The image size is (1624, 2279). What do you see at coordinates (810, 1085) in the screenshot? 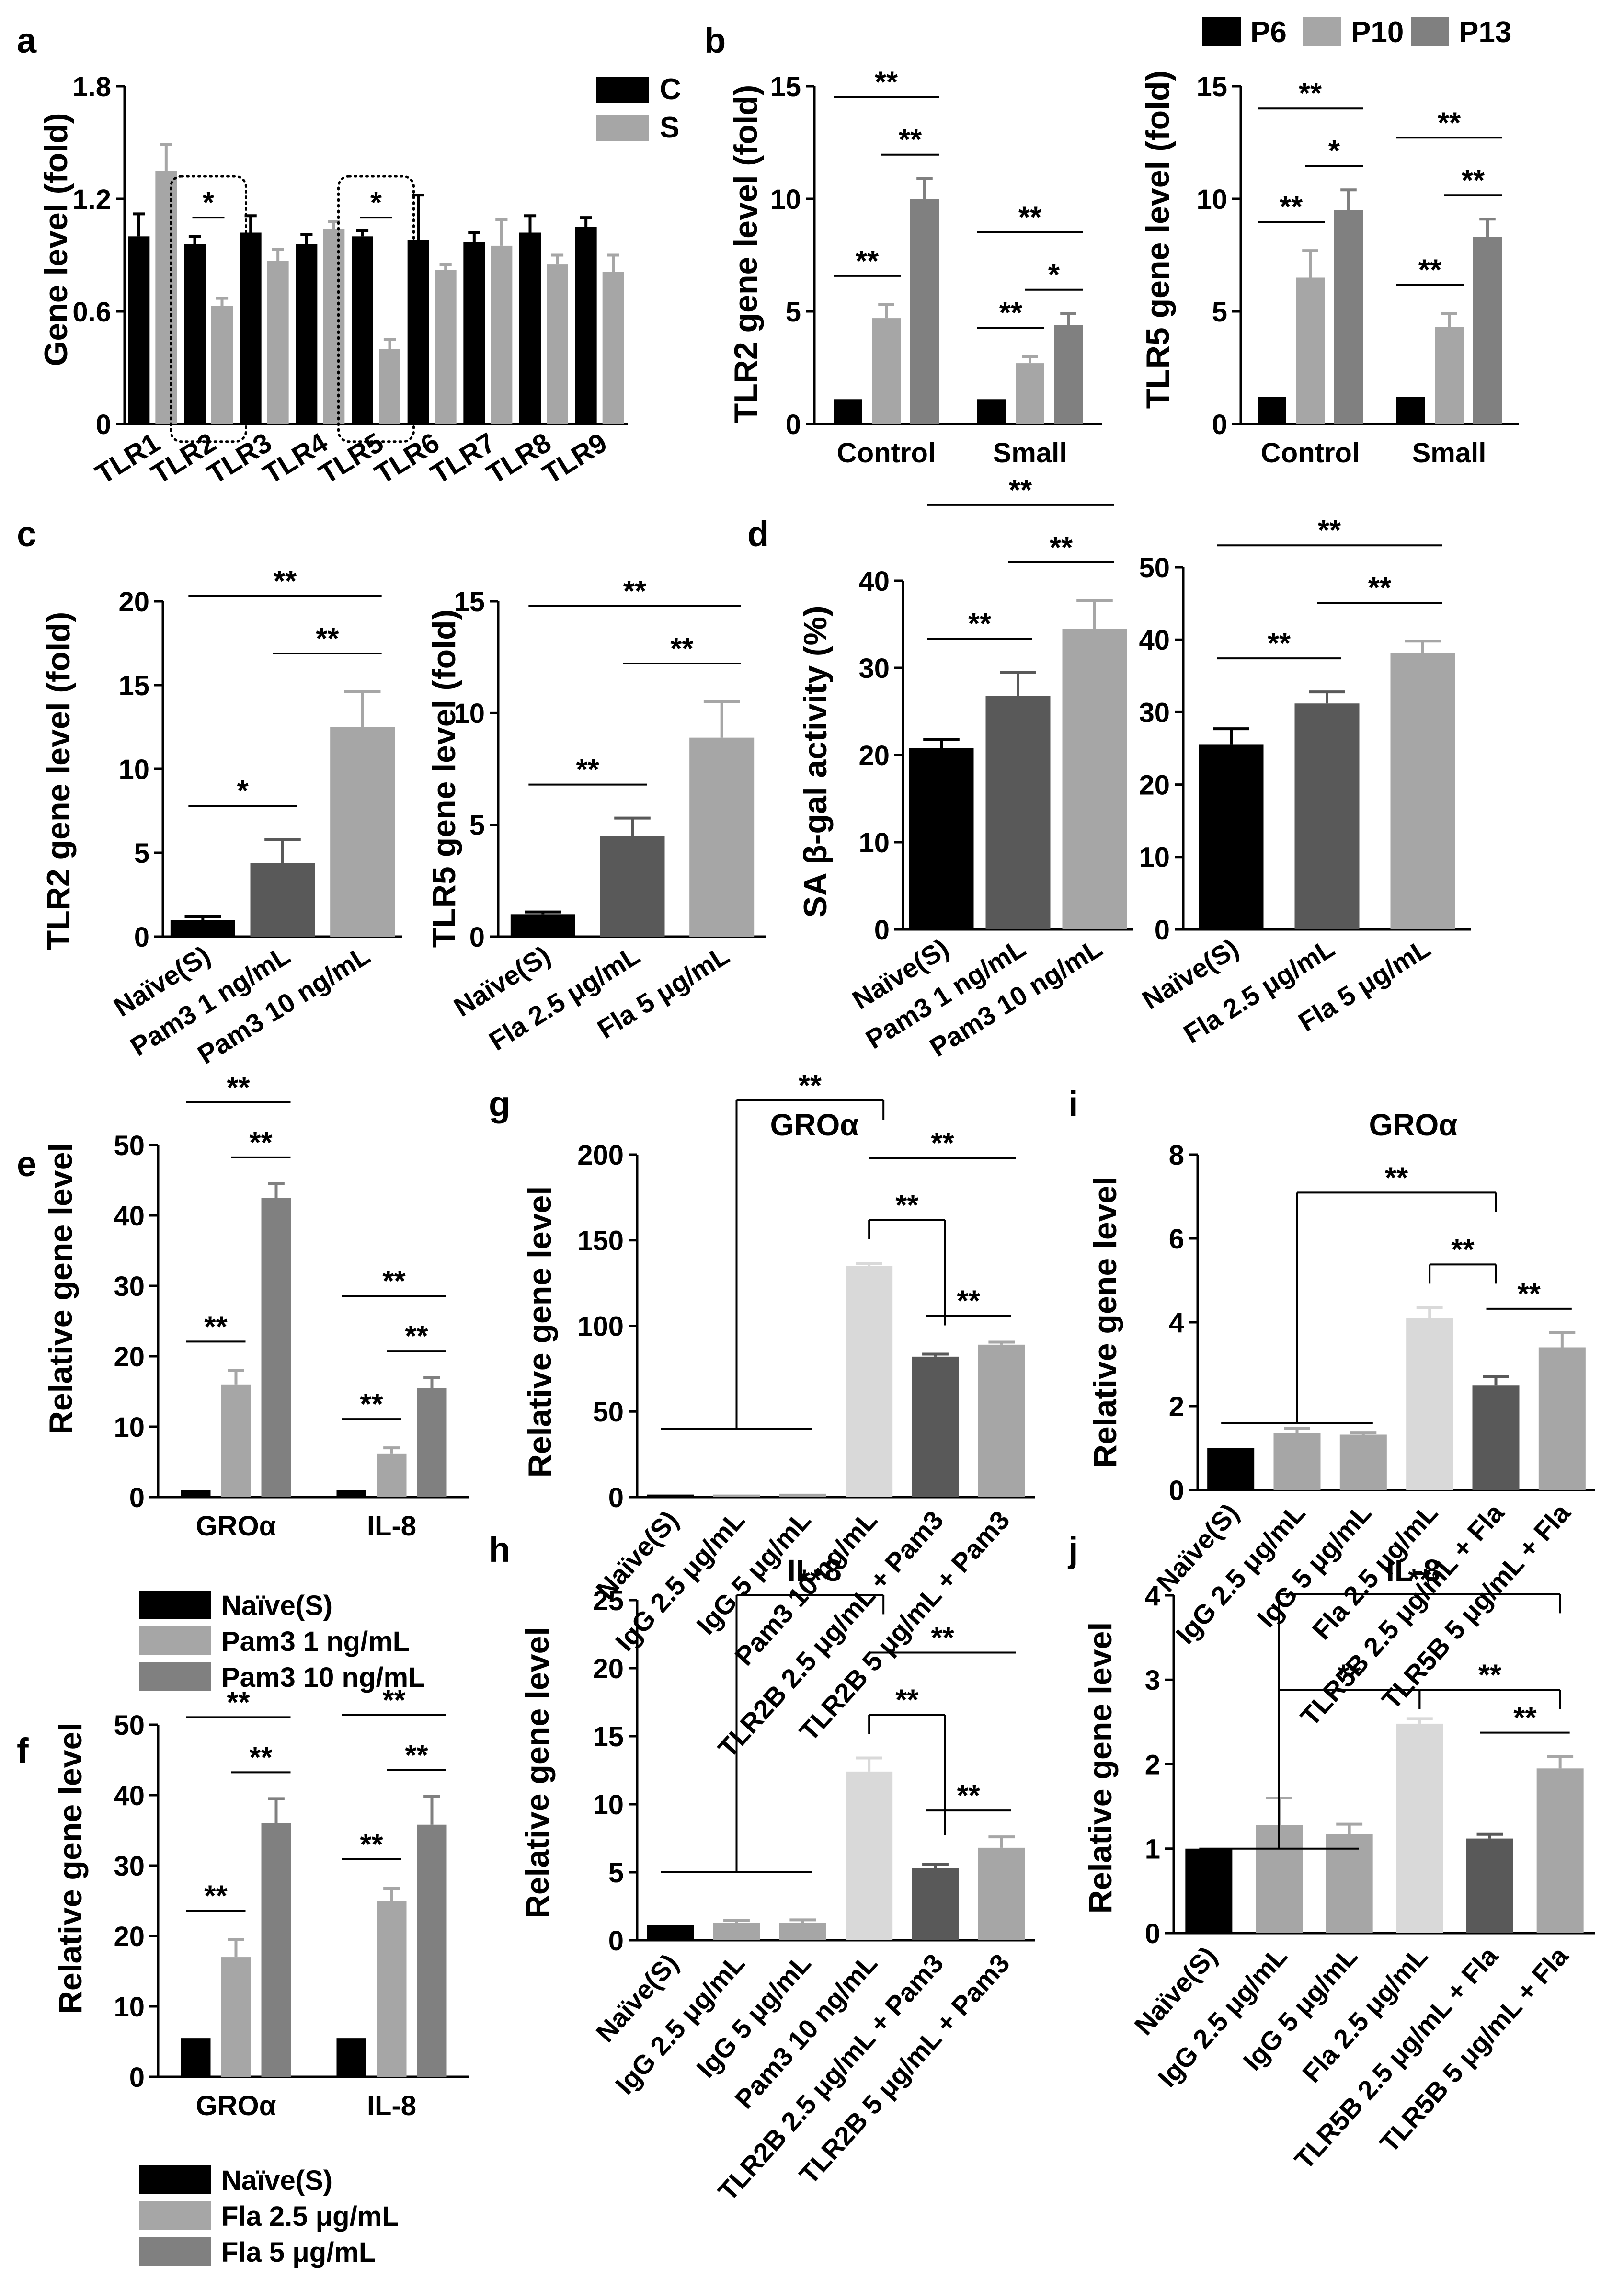
I see `g-significance-label: **` at bounding box center [810, 1085].